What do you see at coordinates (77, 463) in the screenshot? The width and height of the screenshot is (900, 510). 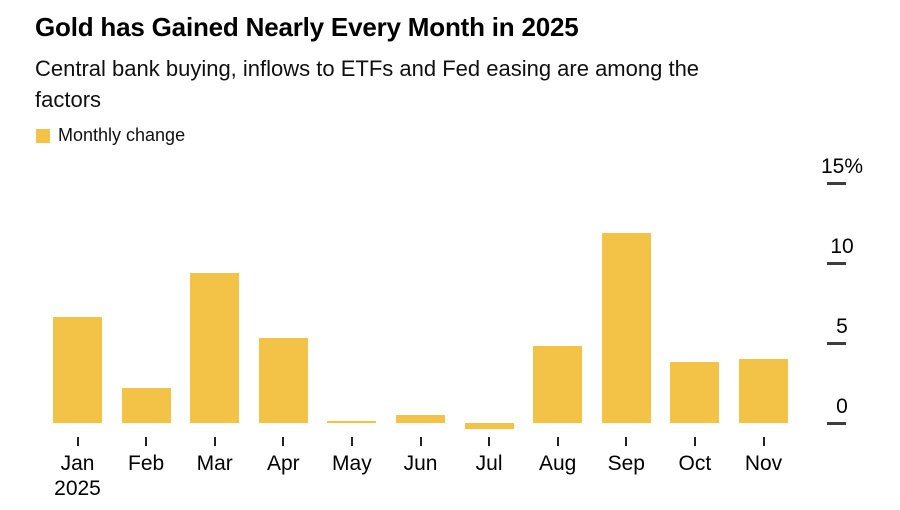 I see `x-axis-label-jan: Jan` at bounding box center [77, 463].